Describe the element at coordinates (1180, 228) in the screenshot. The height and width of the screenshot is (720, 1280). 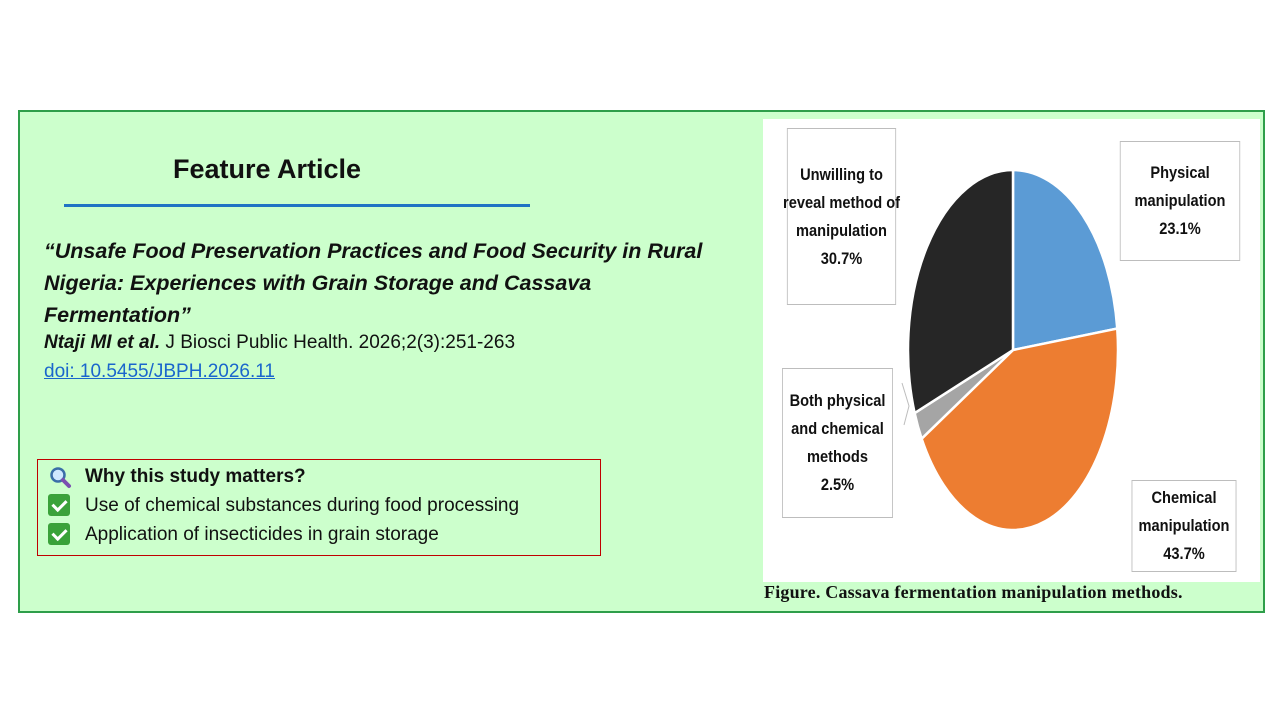
I see `slice-label-line: 23.1%` at that location.